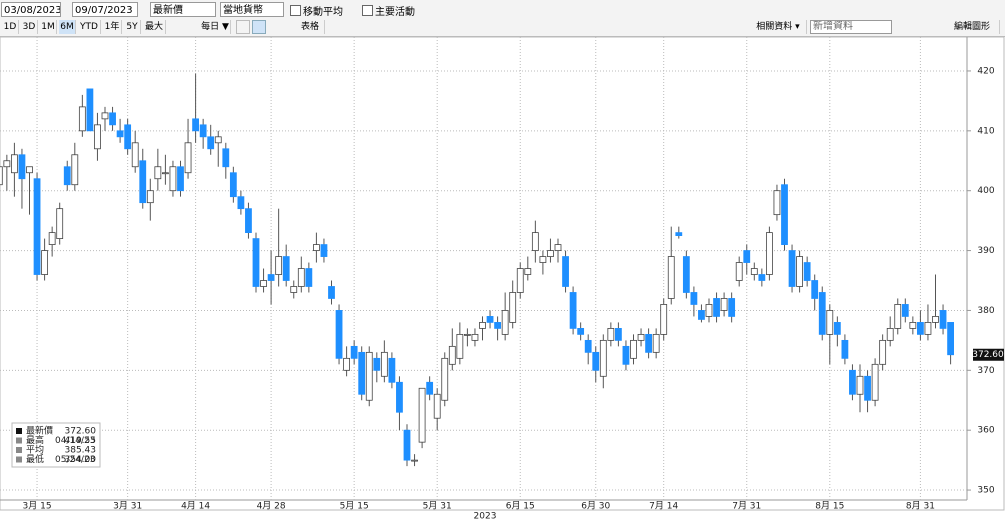  I want to click on last-value-label: 372.60, so click(988, 355).